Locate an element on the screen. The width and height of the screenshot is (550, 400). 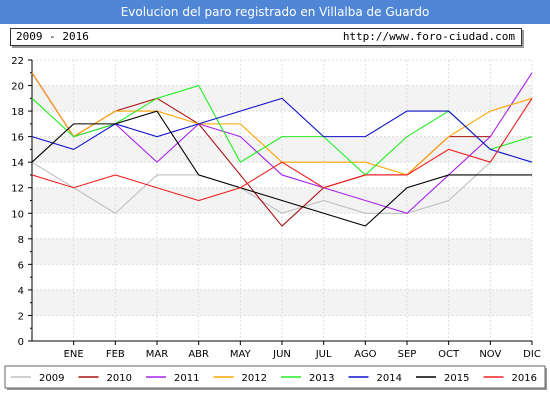
x-tick-label: ENE is located at coordinates (74, 354).